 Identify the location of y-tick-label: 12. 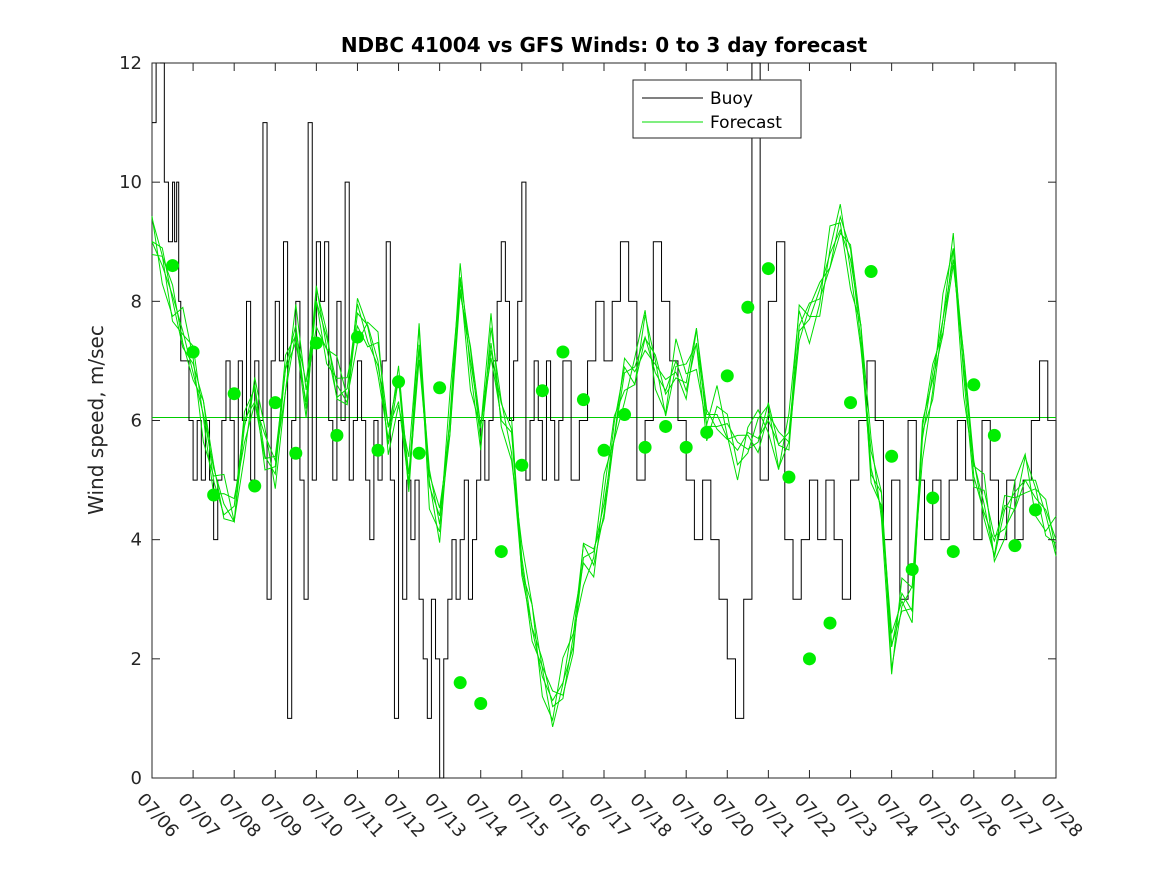
(130, 63).